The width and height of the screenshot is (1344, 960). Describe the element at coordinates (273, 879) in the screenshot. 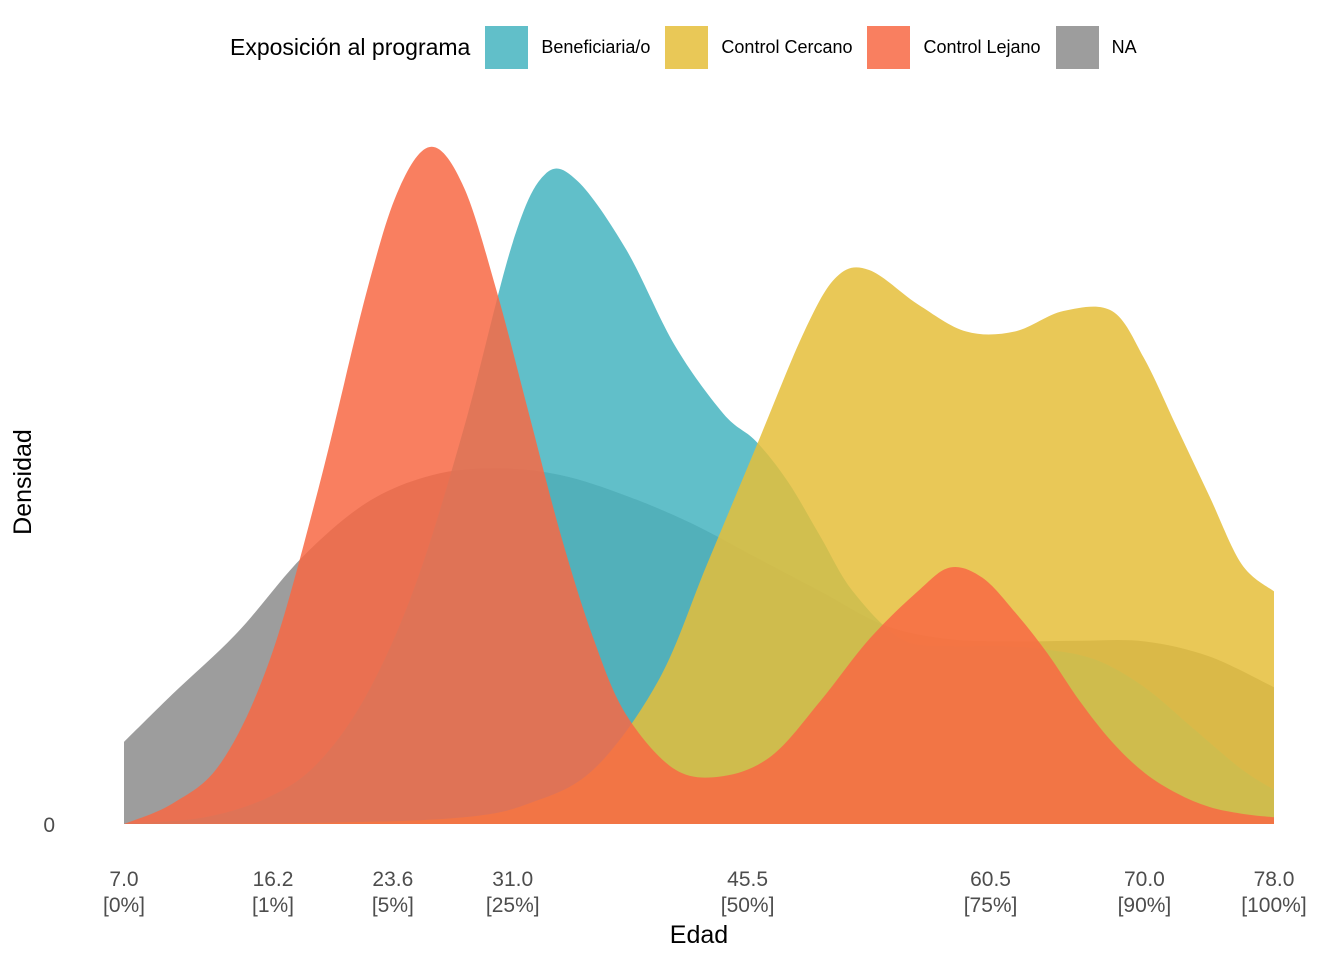

I see `x-tick-label-1: 16.2` at that location.